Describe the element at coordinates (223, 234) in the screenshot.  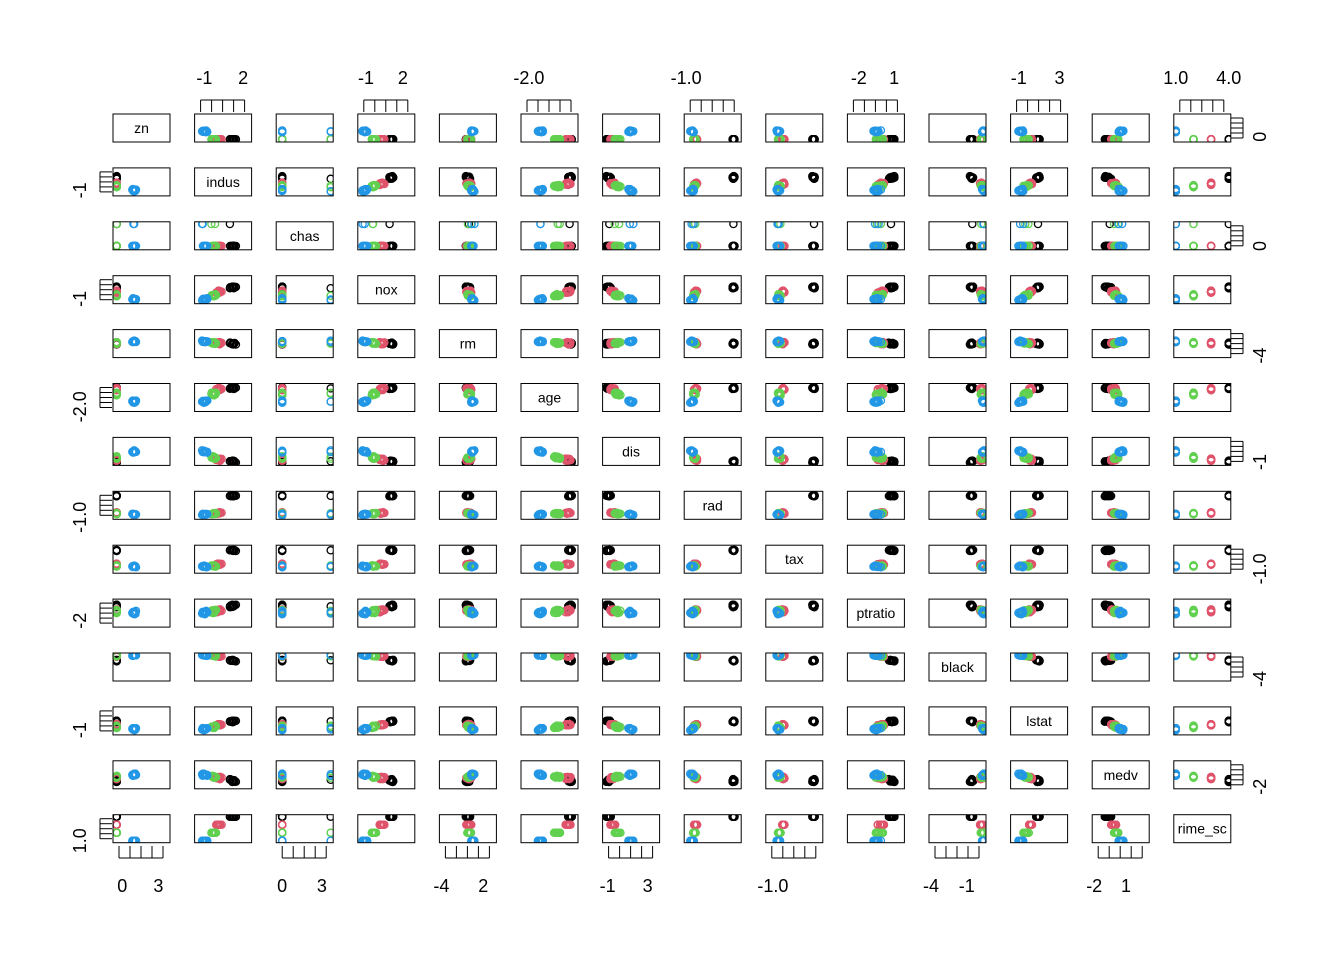
I see `panel-chas-vs-indus` at that location.